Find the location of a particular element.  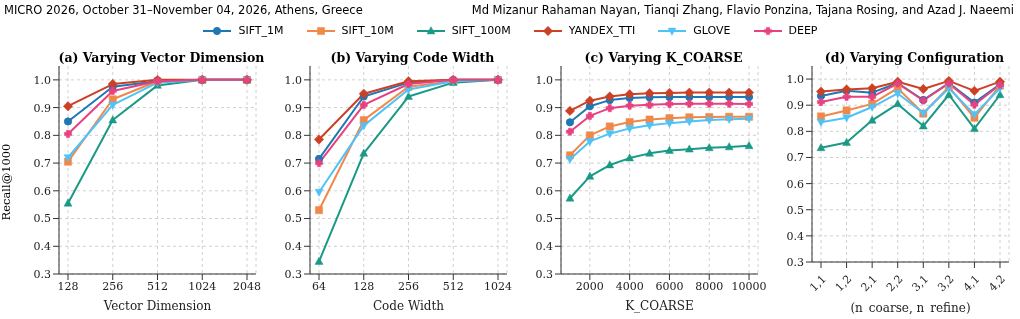

x-tick-label: 6000 is located at coordinates (669, 286).